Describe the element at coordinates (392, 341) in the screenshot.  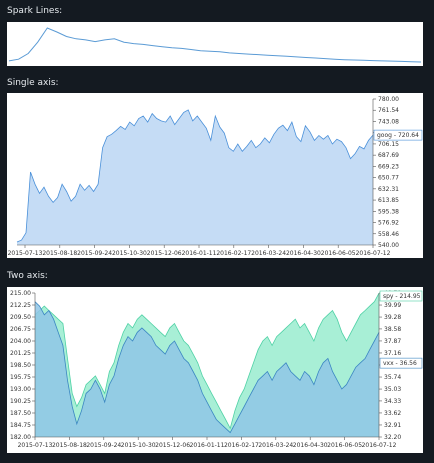
I see `right-y-tick-label: 37.87` at that location.